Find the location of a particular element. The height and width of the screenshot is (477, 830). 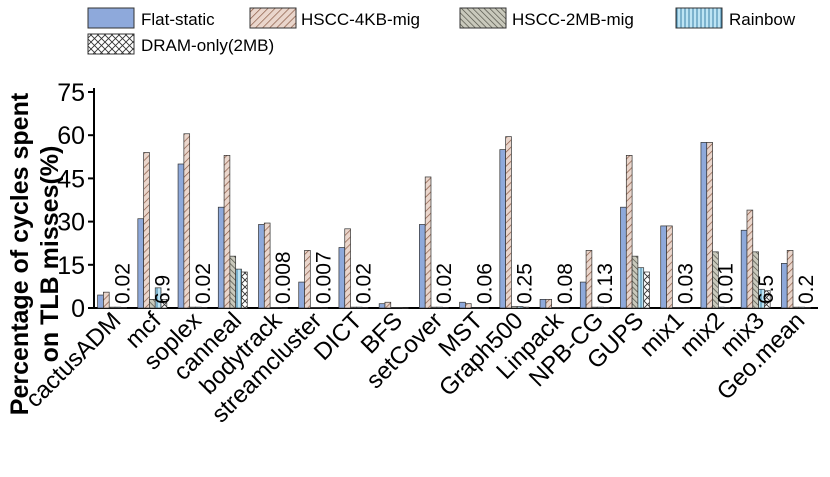

bar-cactusadm-rainbow is located at coordinates (118, 307).